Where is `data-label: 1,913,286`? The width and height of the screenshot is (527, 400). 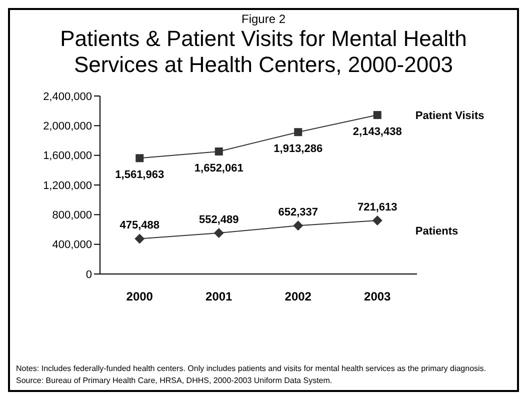
data-label: 1,913,286 is located at coordinates (298, 149).